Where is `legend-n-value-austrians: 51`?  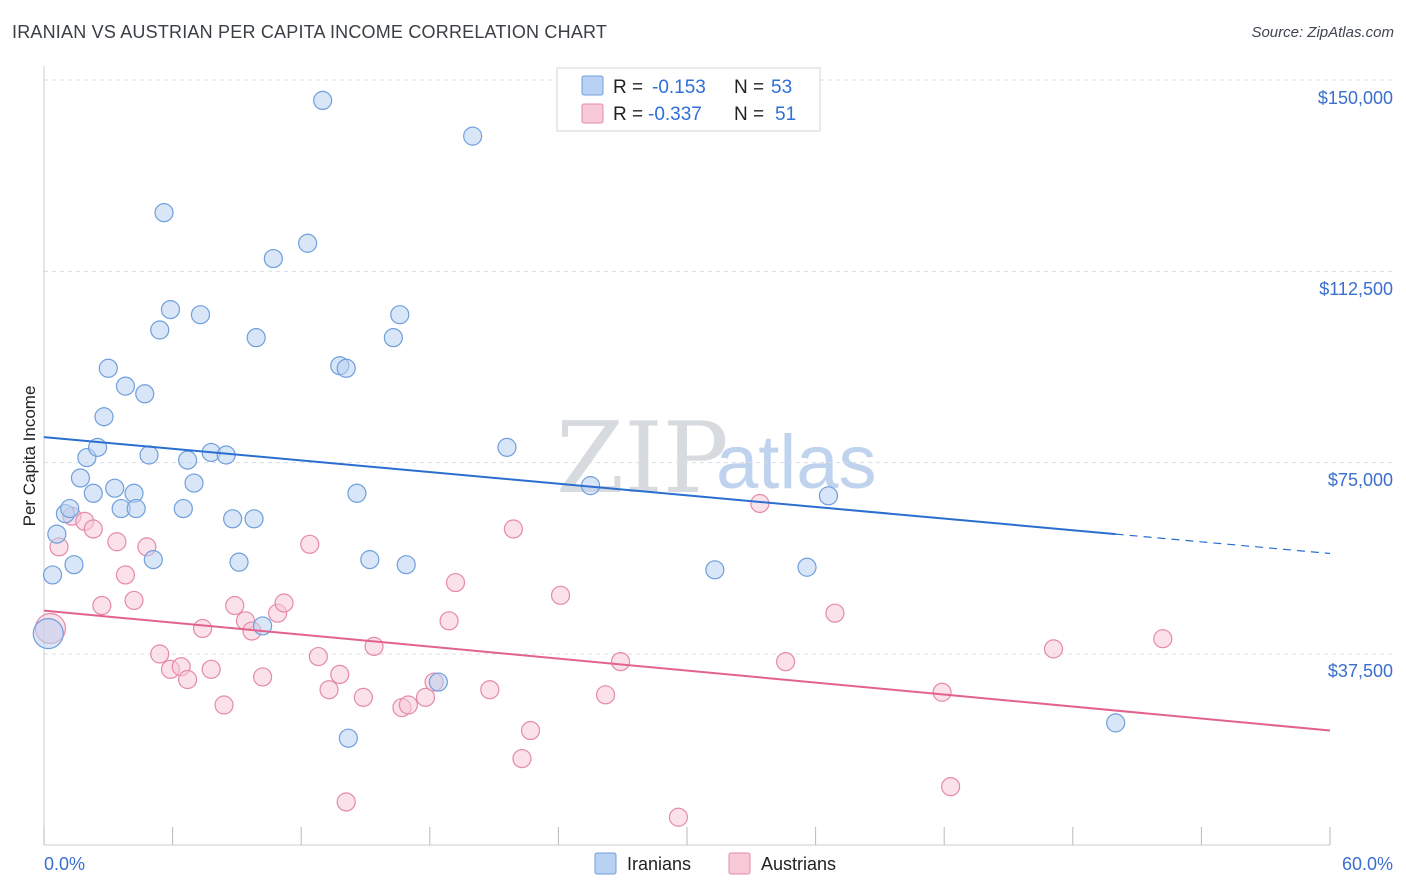
legend-n-value-austrians: 51 is located at coordinates (785, 114).